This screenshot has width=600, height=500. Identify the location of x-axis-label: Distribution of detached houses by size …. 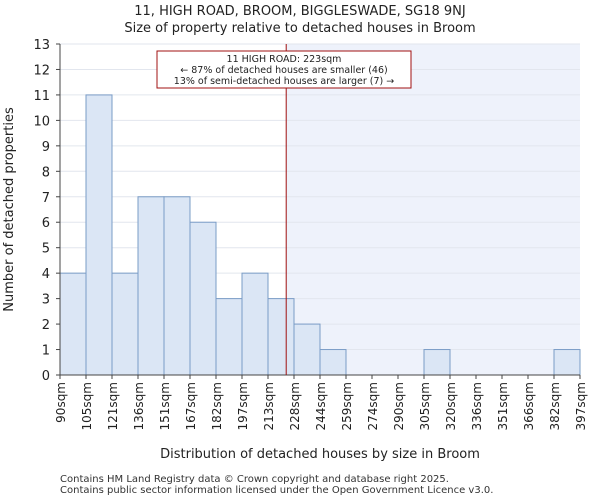
(320, 454).